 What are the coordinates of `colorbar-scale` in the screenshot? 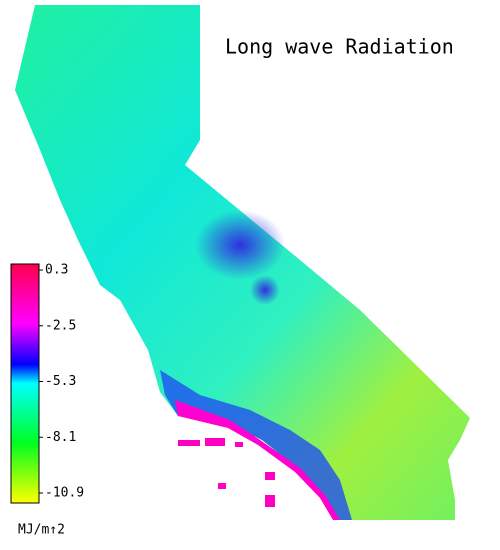 It's located at (25, 383).